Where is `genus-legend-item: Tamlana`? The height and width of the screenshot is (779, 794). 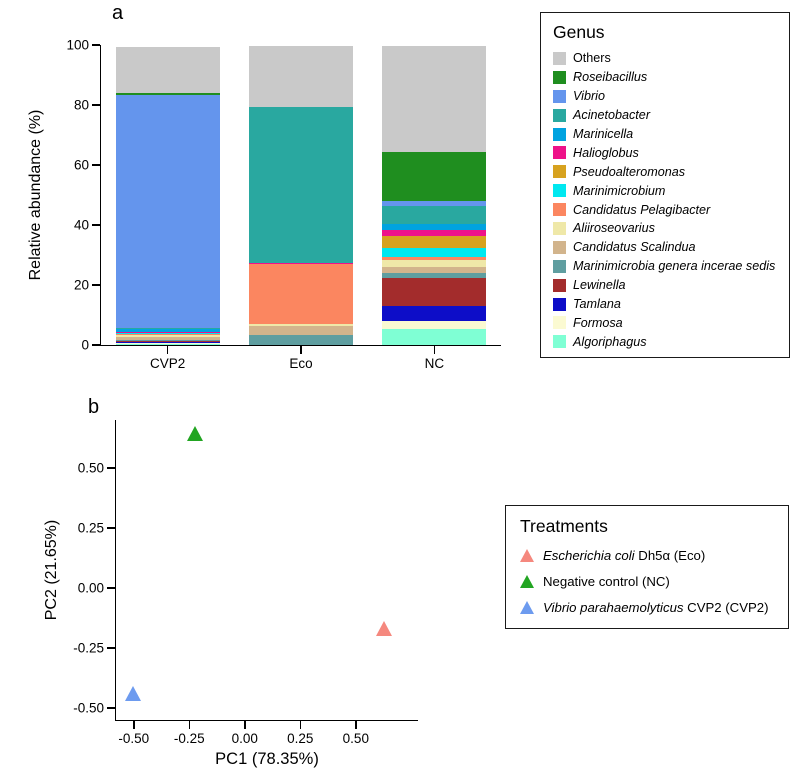 genus-legend-item: Tamlana is located at coordinates (665, 304).